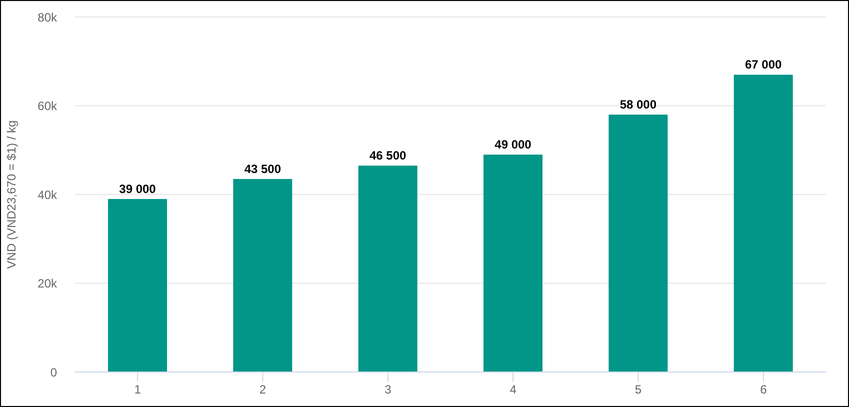  I want to click on y-tick-label: 40k, so click(48, 195).